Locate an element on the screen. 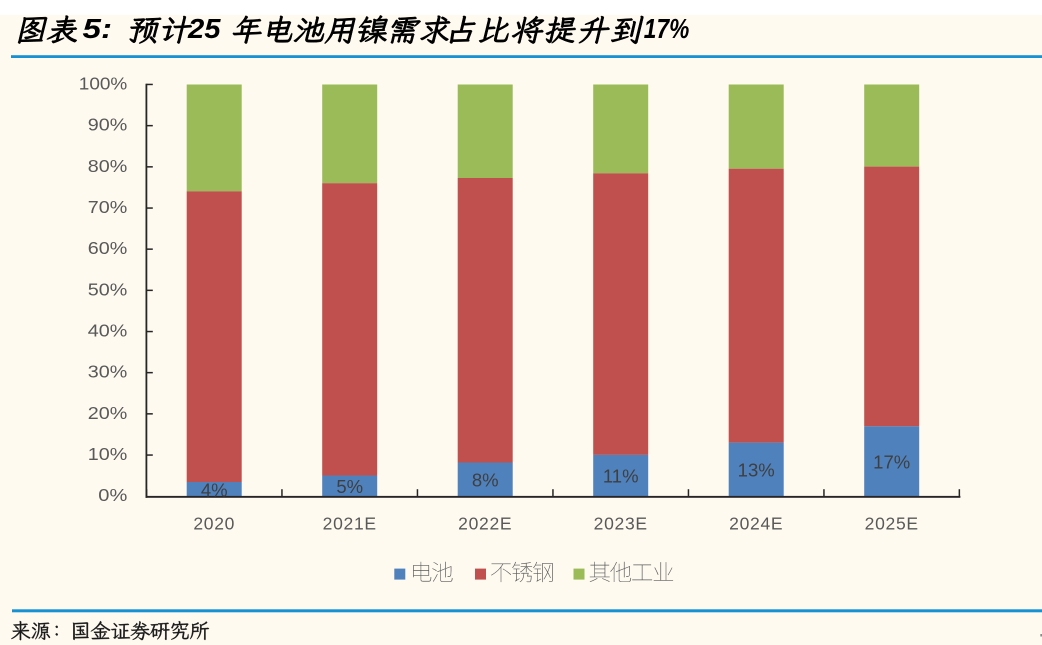 The image size is (1042, 645). svg-text: 4% is located at coordinates (214, 489).